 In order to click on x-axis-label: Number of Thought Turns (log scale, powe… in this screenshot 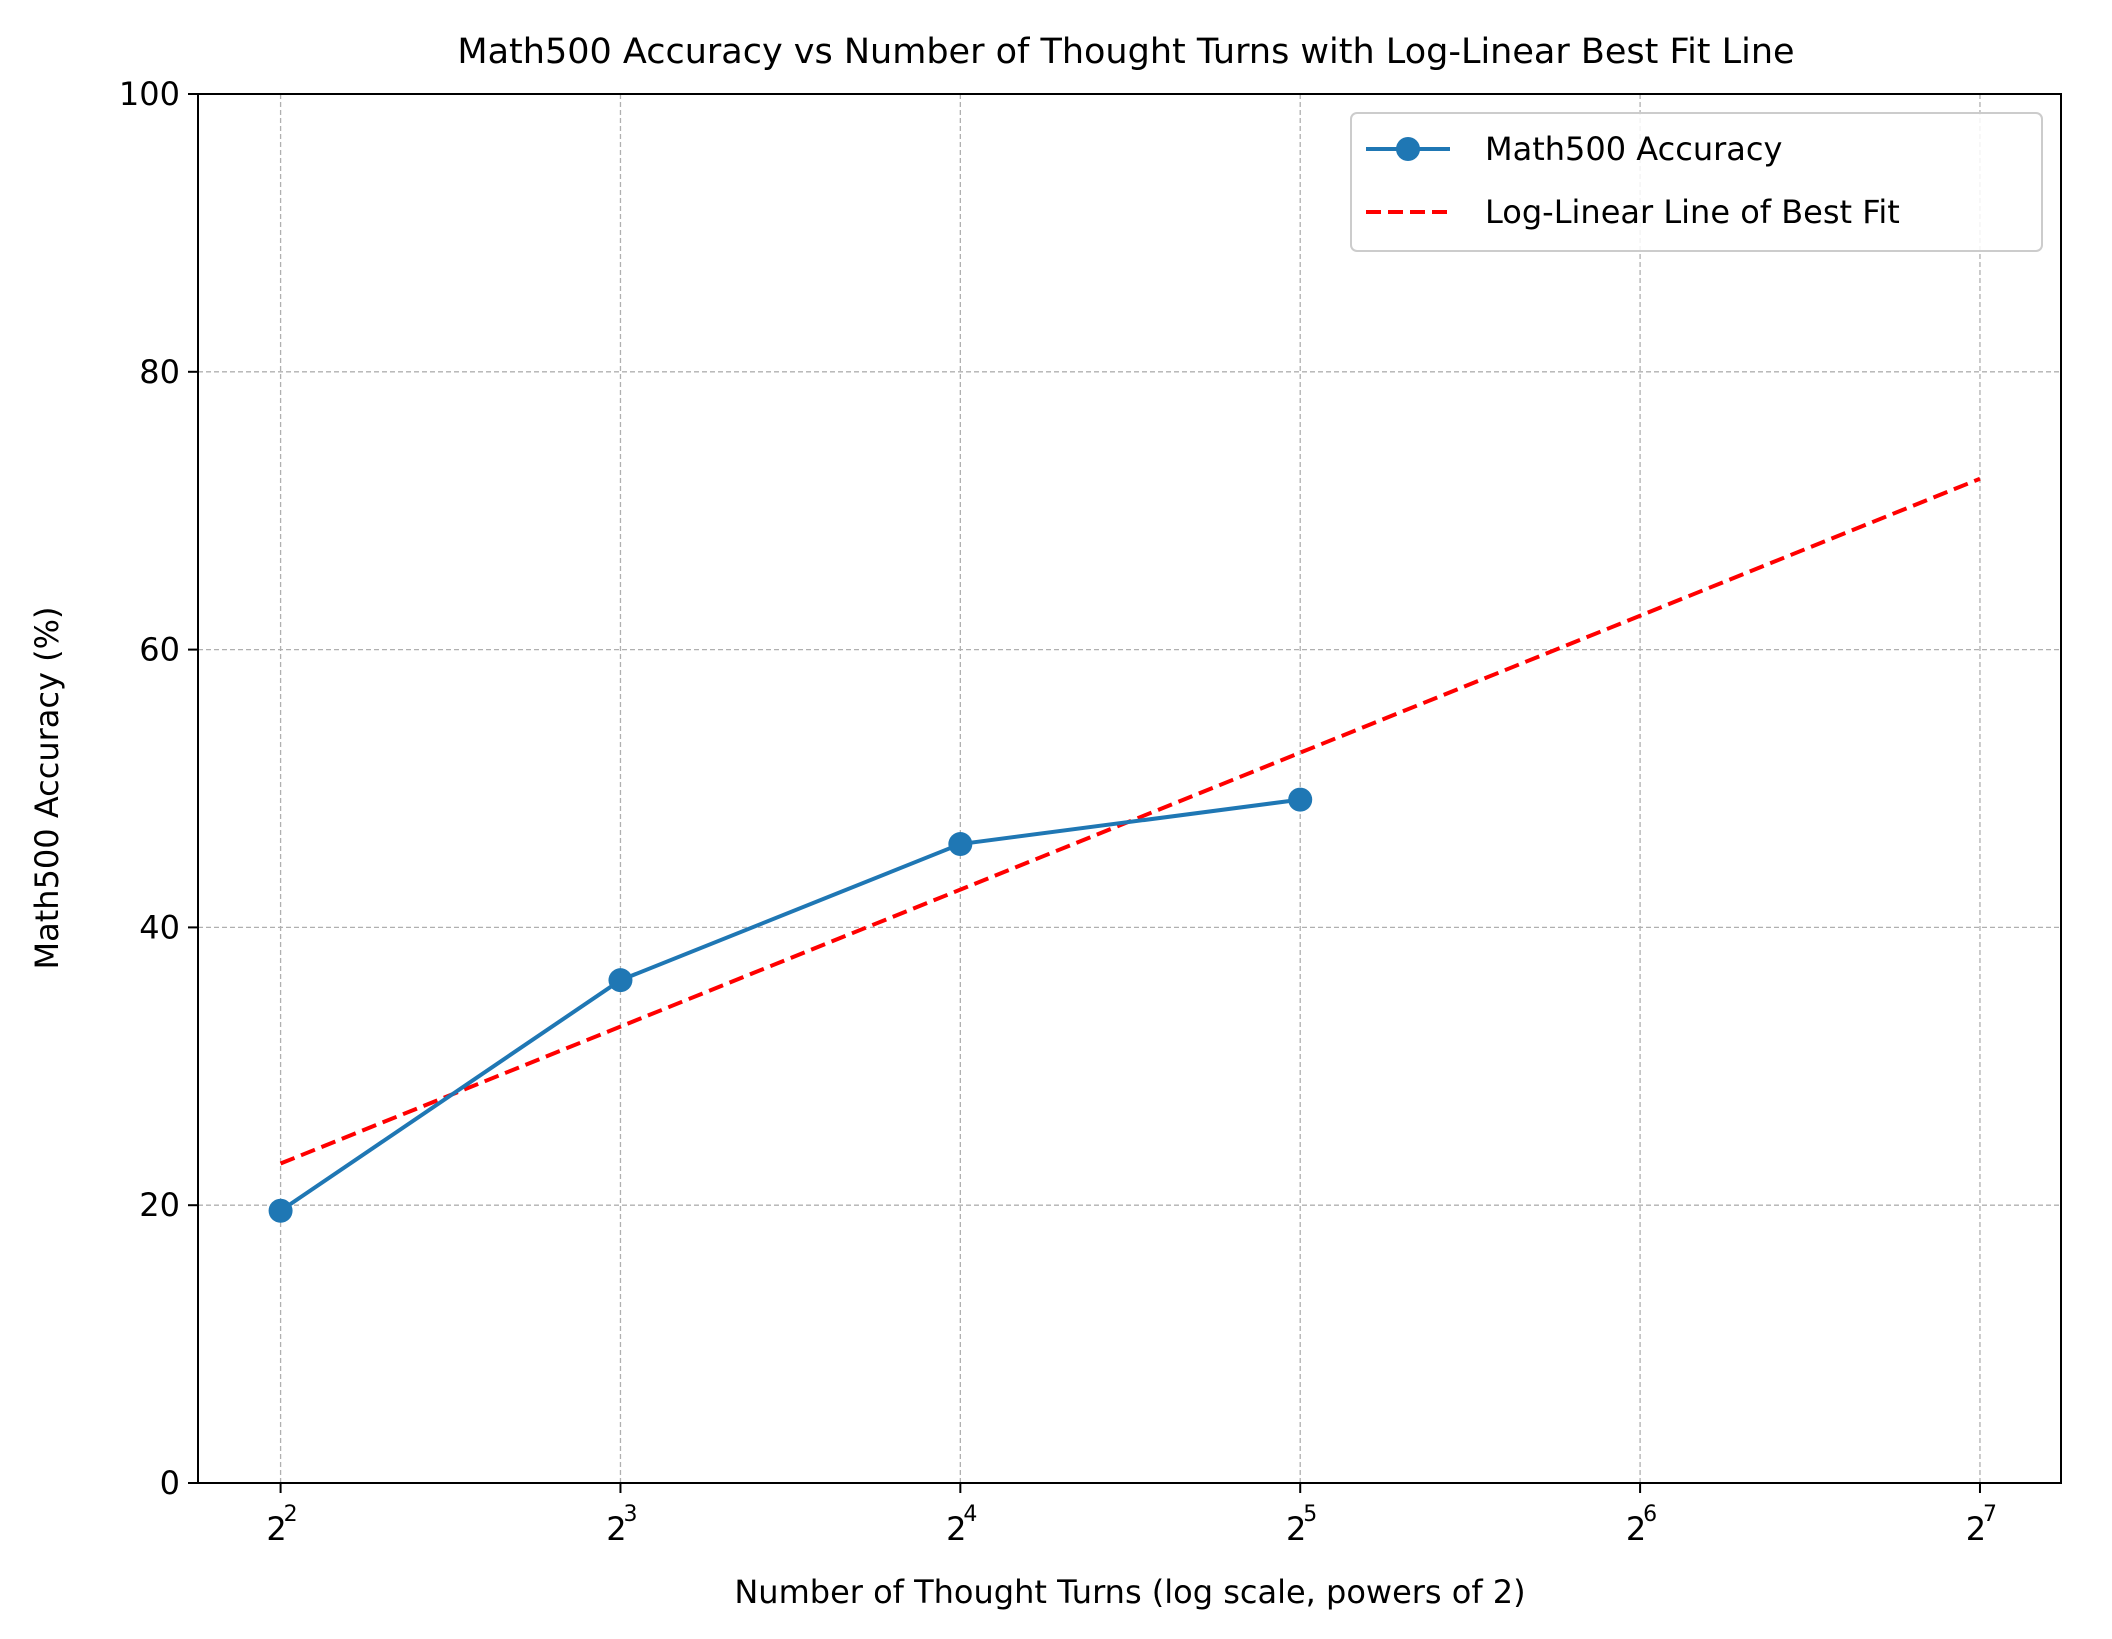, I will do `click(1129, 1592)`.